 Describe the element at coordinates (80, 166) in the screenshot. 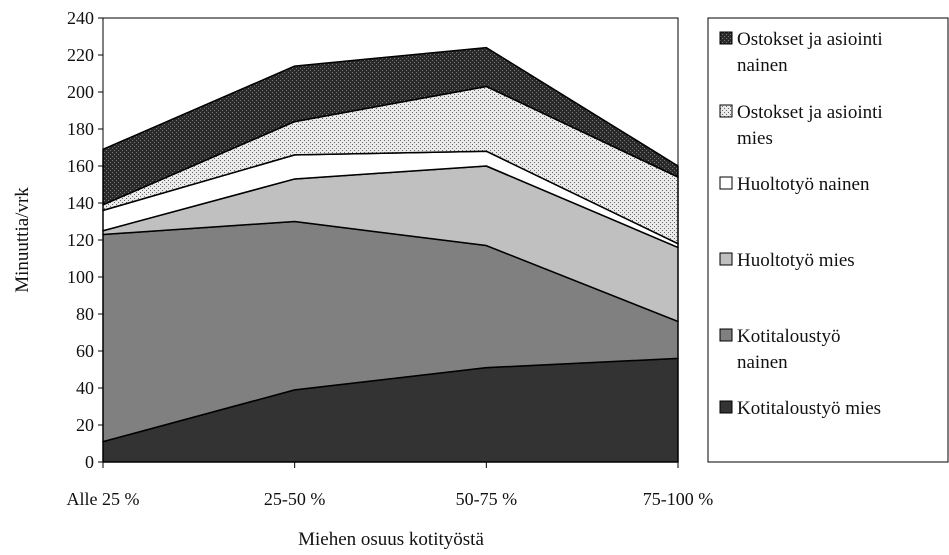

I see `y-tick-label: 160` at that location.